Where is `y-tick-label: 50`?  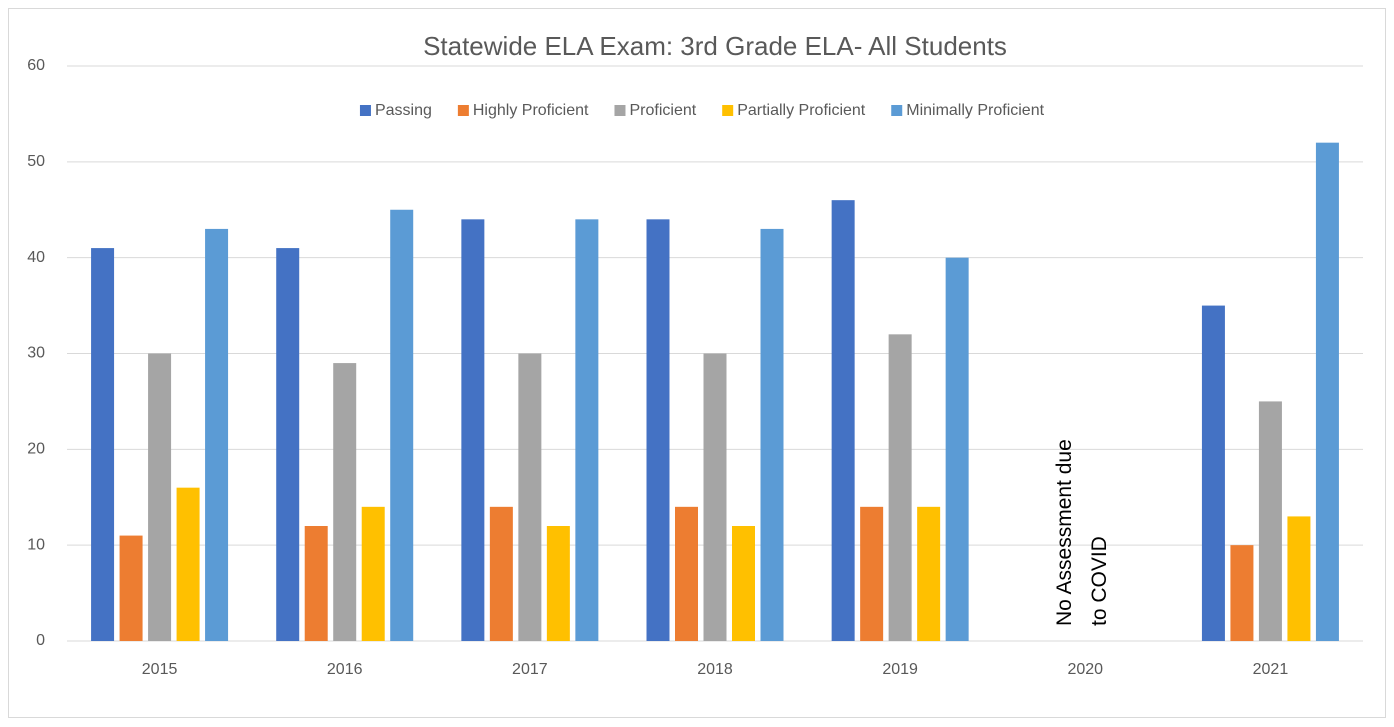 y-tick-label: 50 is located at coordinates (36, 161).